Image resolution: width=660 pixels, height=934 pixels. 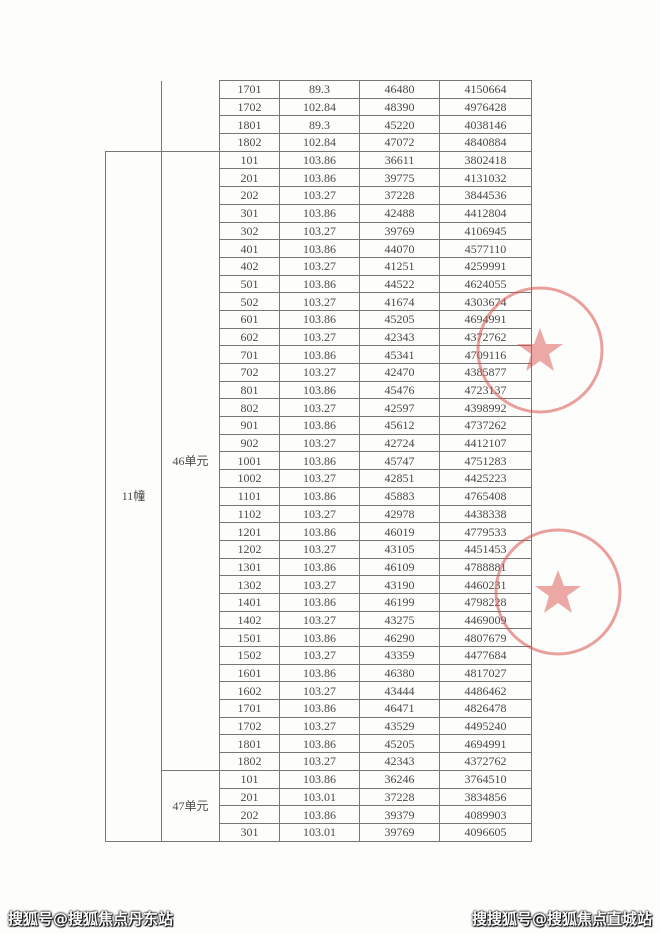 I want to click on room-number-cell: 1201, so click(x=249, y=531).